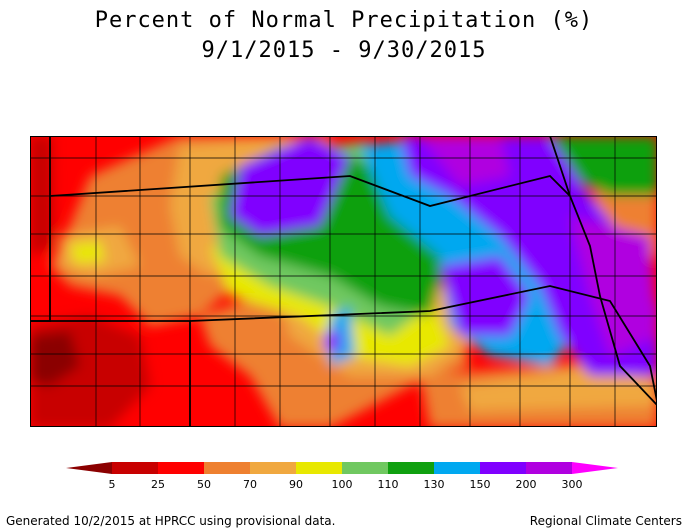 The image size is (688, 531). I want to click on region-lightorange-south, so click(558, 388).